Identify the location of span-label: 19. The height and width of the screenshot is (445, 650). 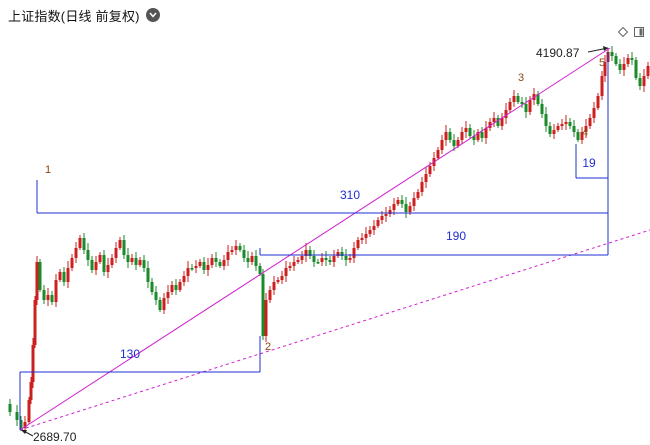
(589, 163).